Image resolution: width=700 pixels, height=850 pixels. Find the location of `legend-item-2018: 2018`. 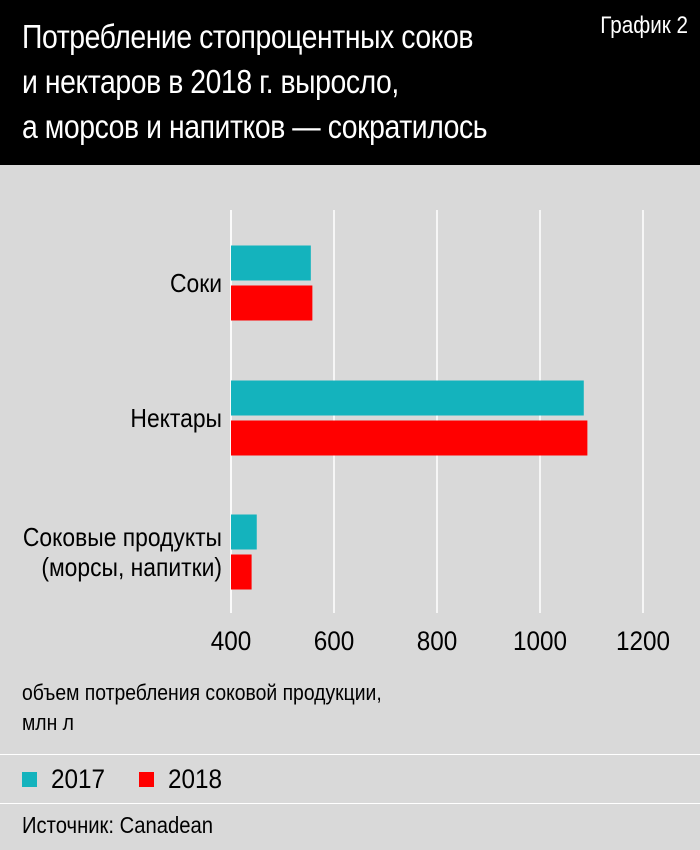

legend-item-2018: 2018 is located at coordinates (183, 779).